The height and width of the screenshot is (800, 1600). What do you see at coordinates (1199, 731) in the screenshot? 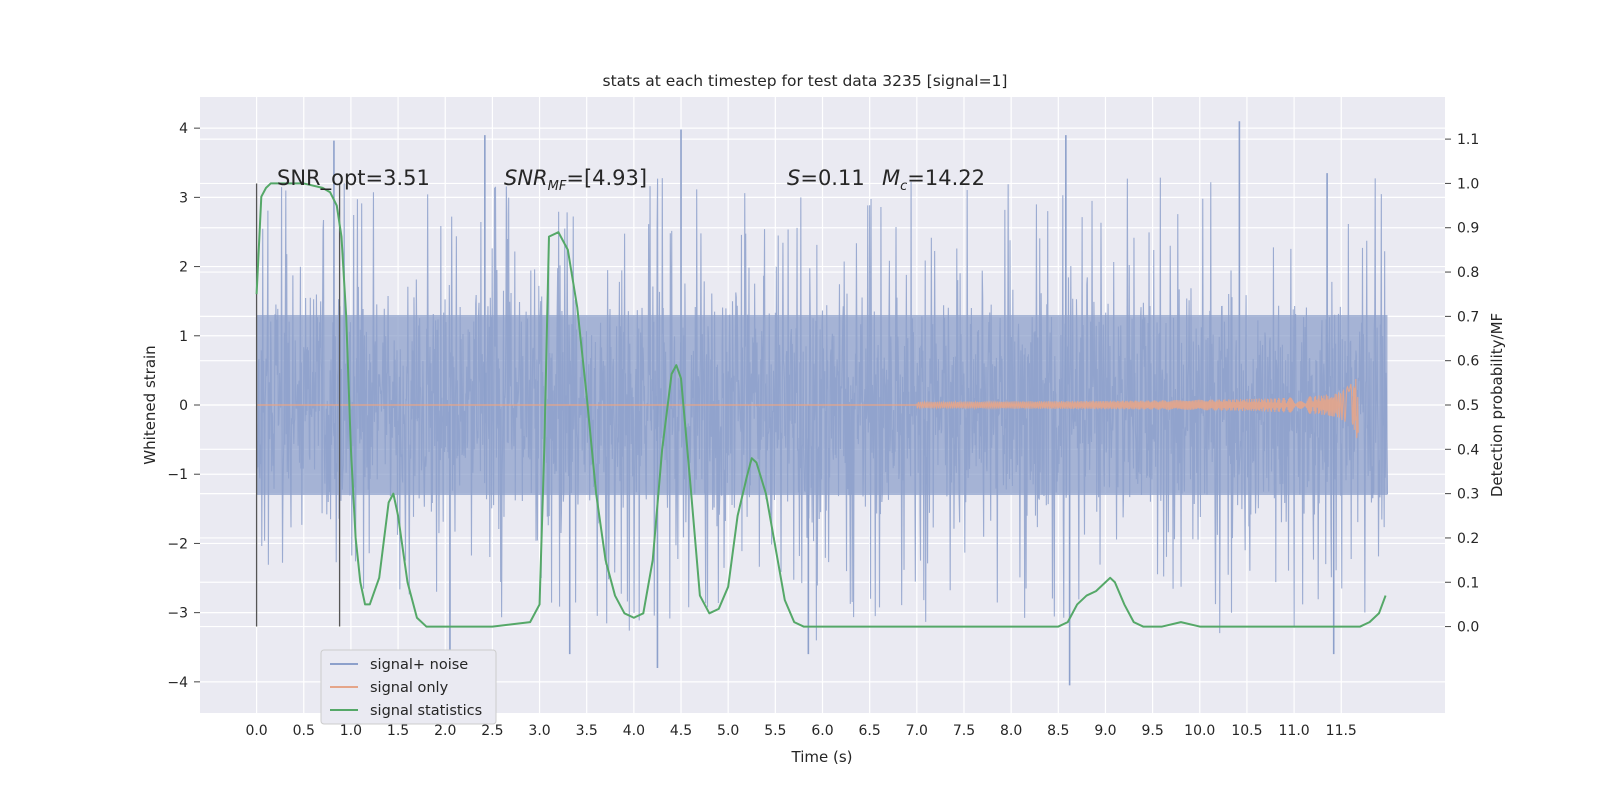
I see `x-tick-label: 10.0` at bounding box center [1199, 731].